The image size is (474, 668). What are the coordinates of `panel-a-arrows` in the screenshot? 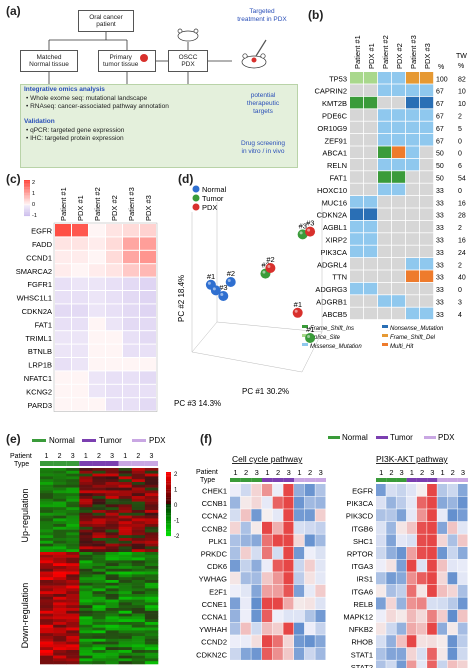 It's located at (157, 83).